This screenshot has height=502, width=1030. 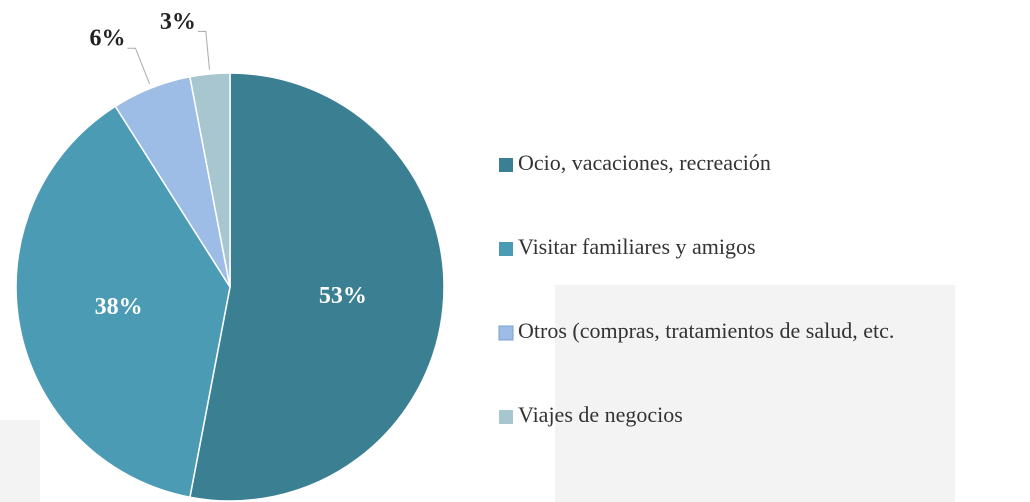 I want to click on data-label: 3%, so click(x=178, y=22).